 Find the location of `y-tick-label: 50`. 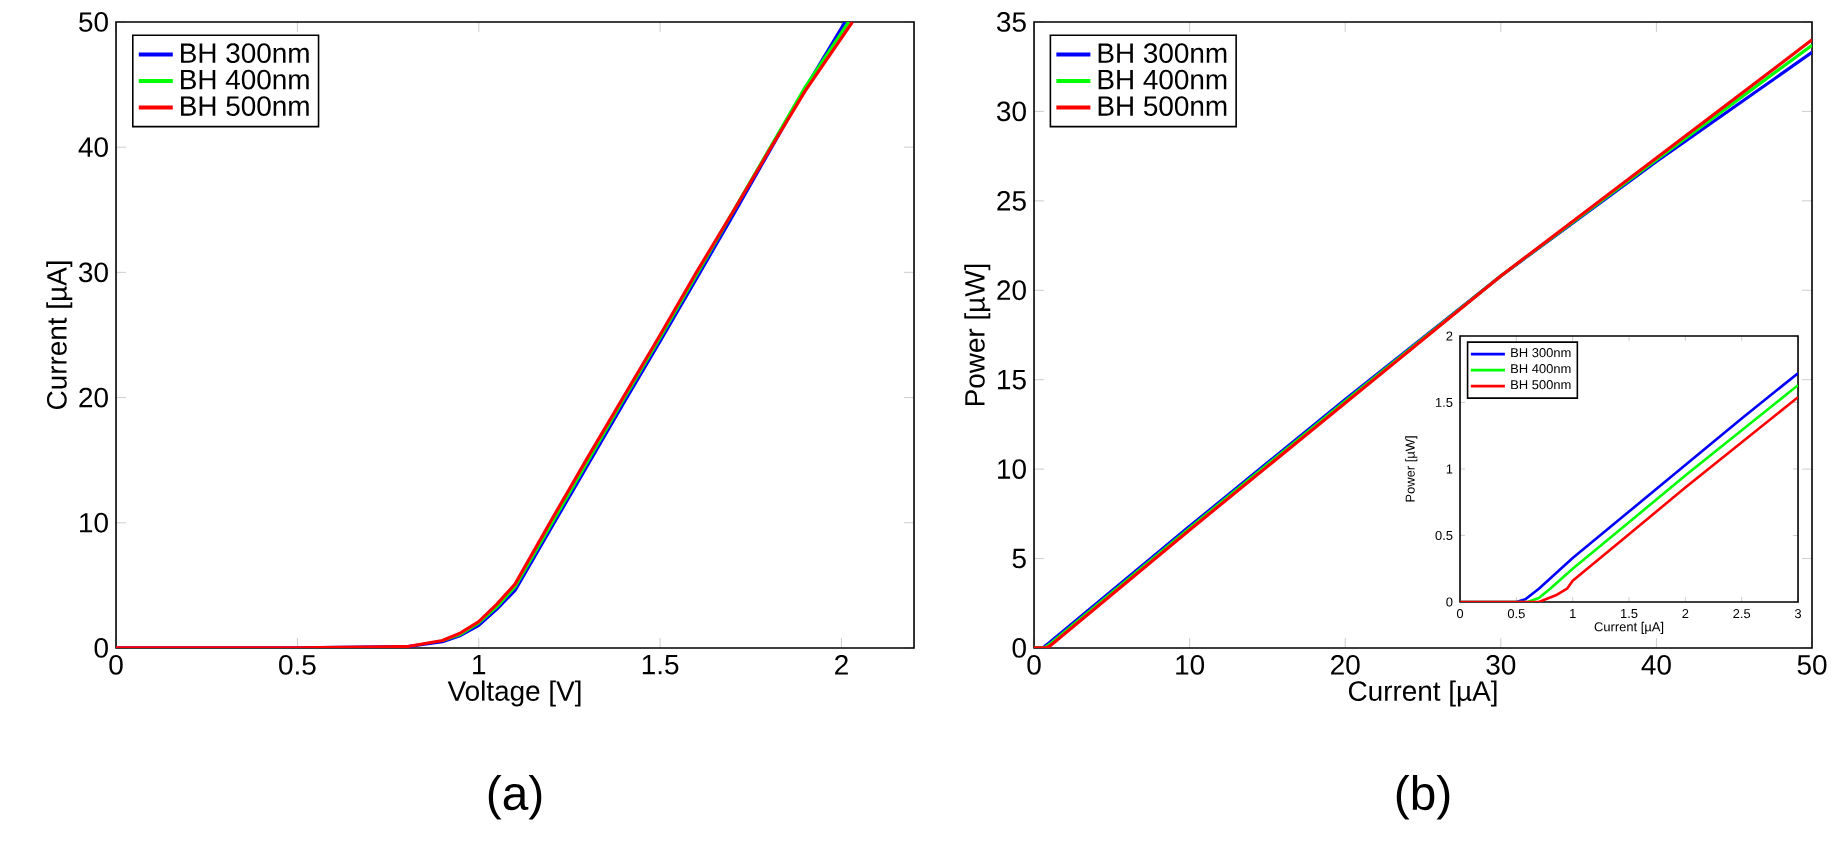

y-tick-label: 50 is located at coordinates (93, 22).